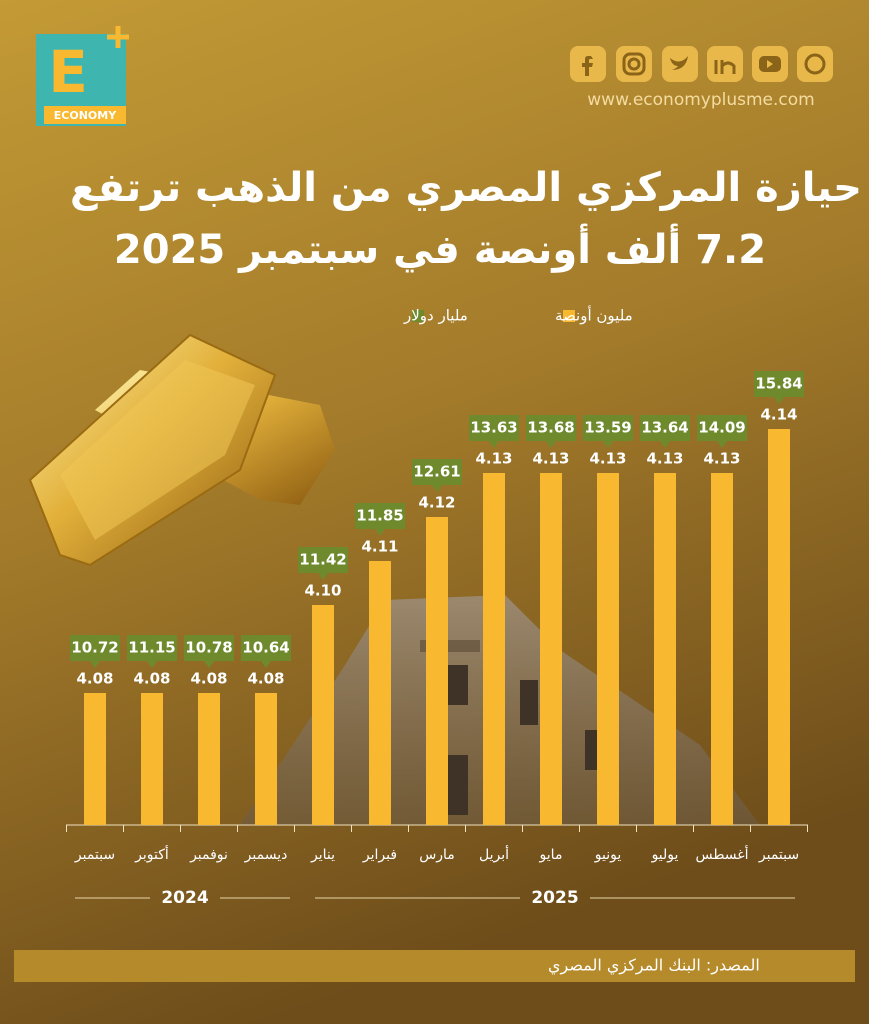 The width and height of the screenshot is (869, 1024). Describe the element at coordinates (379, 516) in the screenshot. I see `callout-label: 11.85` at that location.